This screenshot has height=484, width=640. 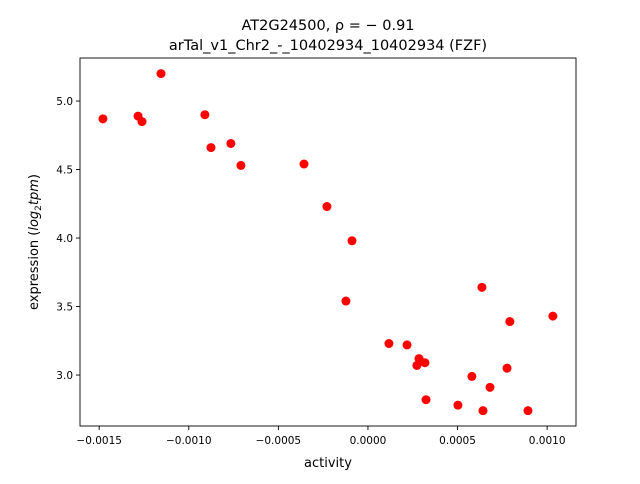 I want to click on y-axis-label: expression (log2tpm), so click(x=35, y=242).